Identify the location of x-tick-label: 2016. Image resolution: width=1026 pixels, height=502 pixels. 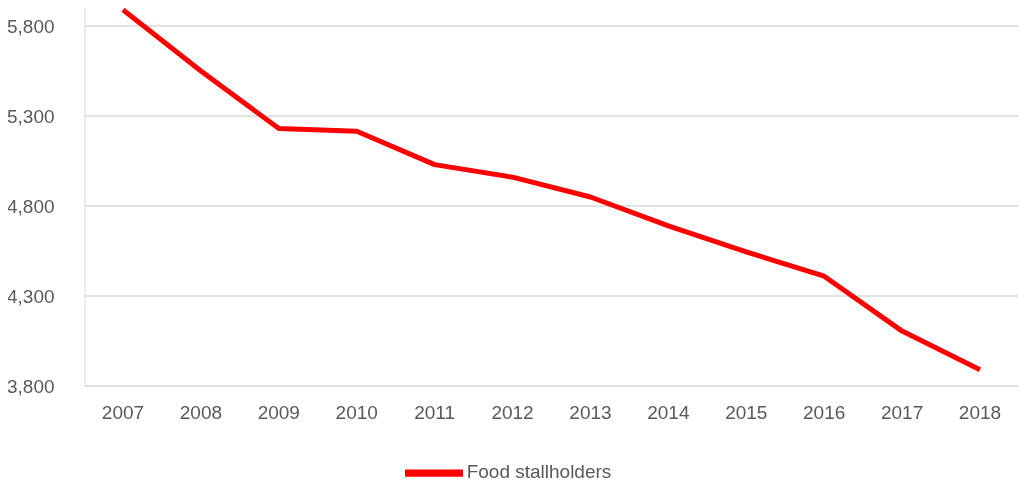
(824, 413).